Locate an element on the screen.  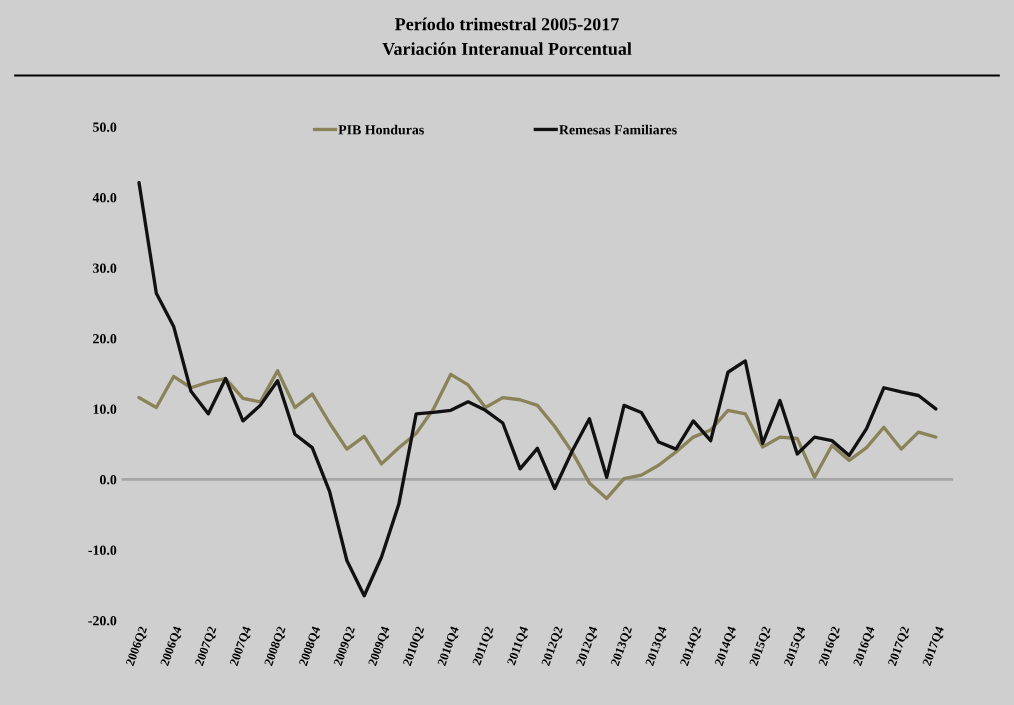
legend-label: Remesas Familiares is located at coordinates (618, 129).